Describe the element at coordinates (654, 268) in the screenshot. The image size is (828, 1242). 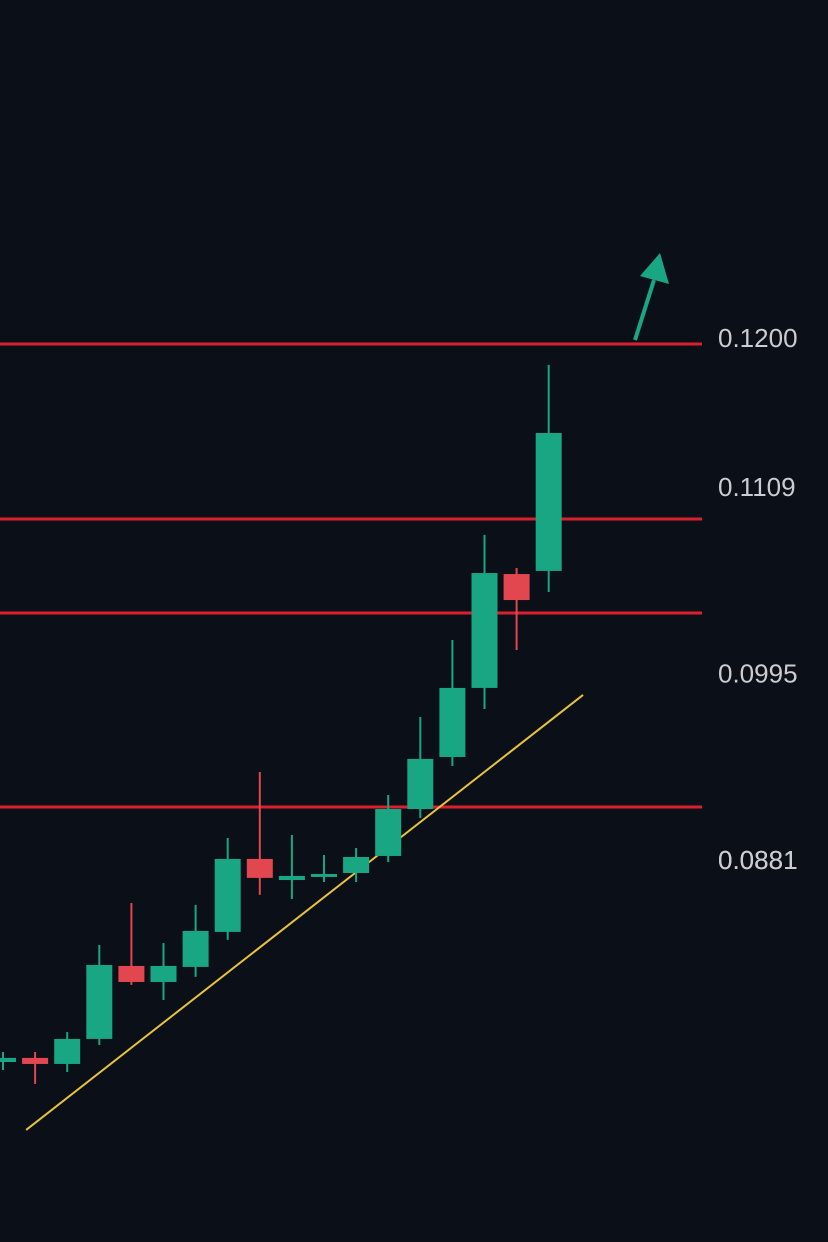
I see `arrow-head` at that location.